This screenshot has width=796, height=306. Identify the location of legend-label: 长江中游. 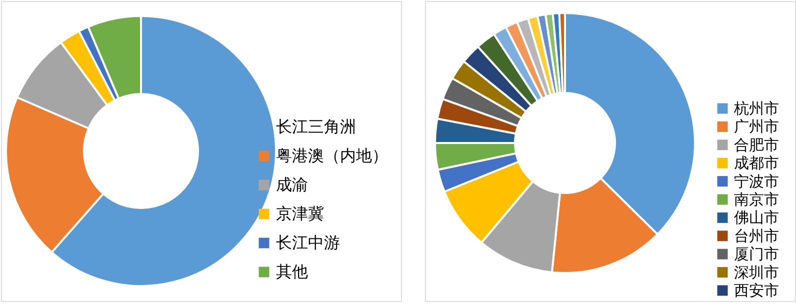
(308, 242).